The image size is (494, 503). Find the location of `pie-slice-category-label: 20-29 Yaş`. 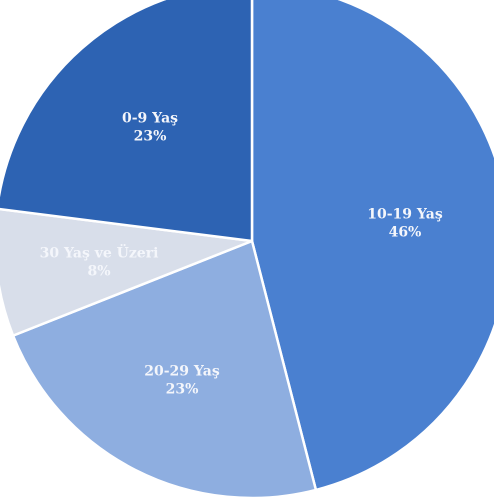

pie-slice-category-label: 20-29 Yaş is located at coordinates (182, 371).